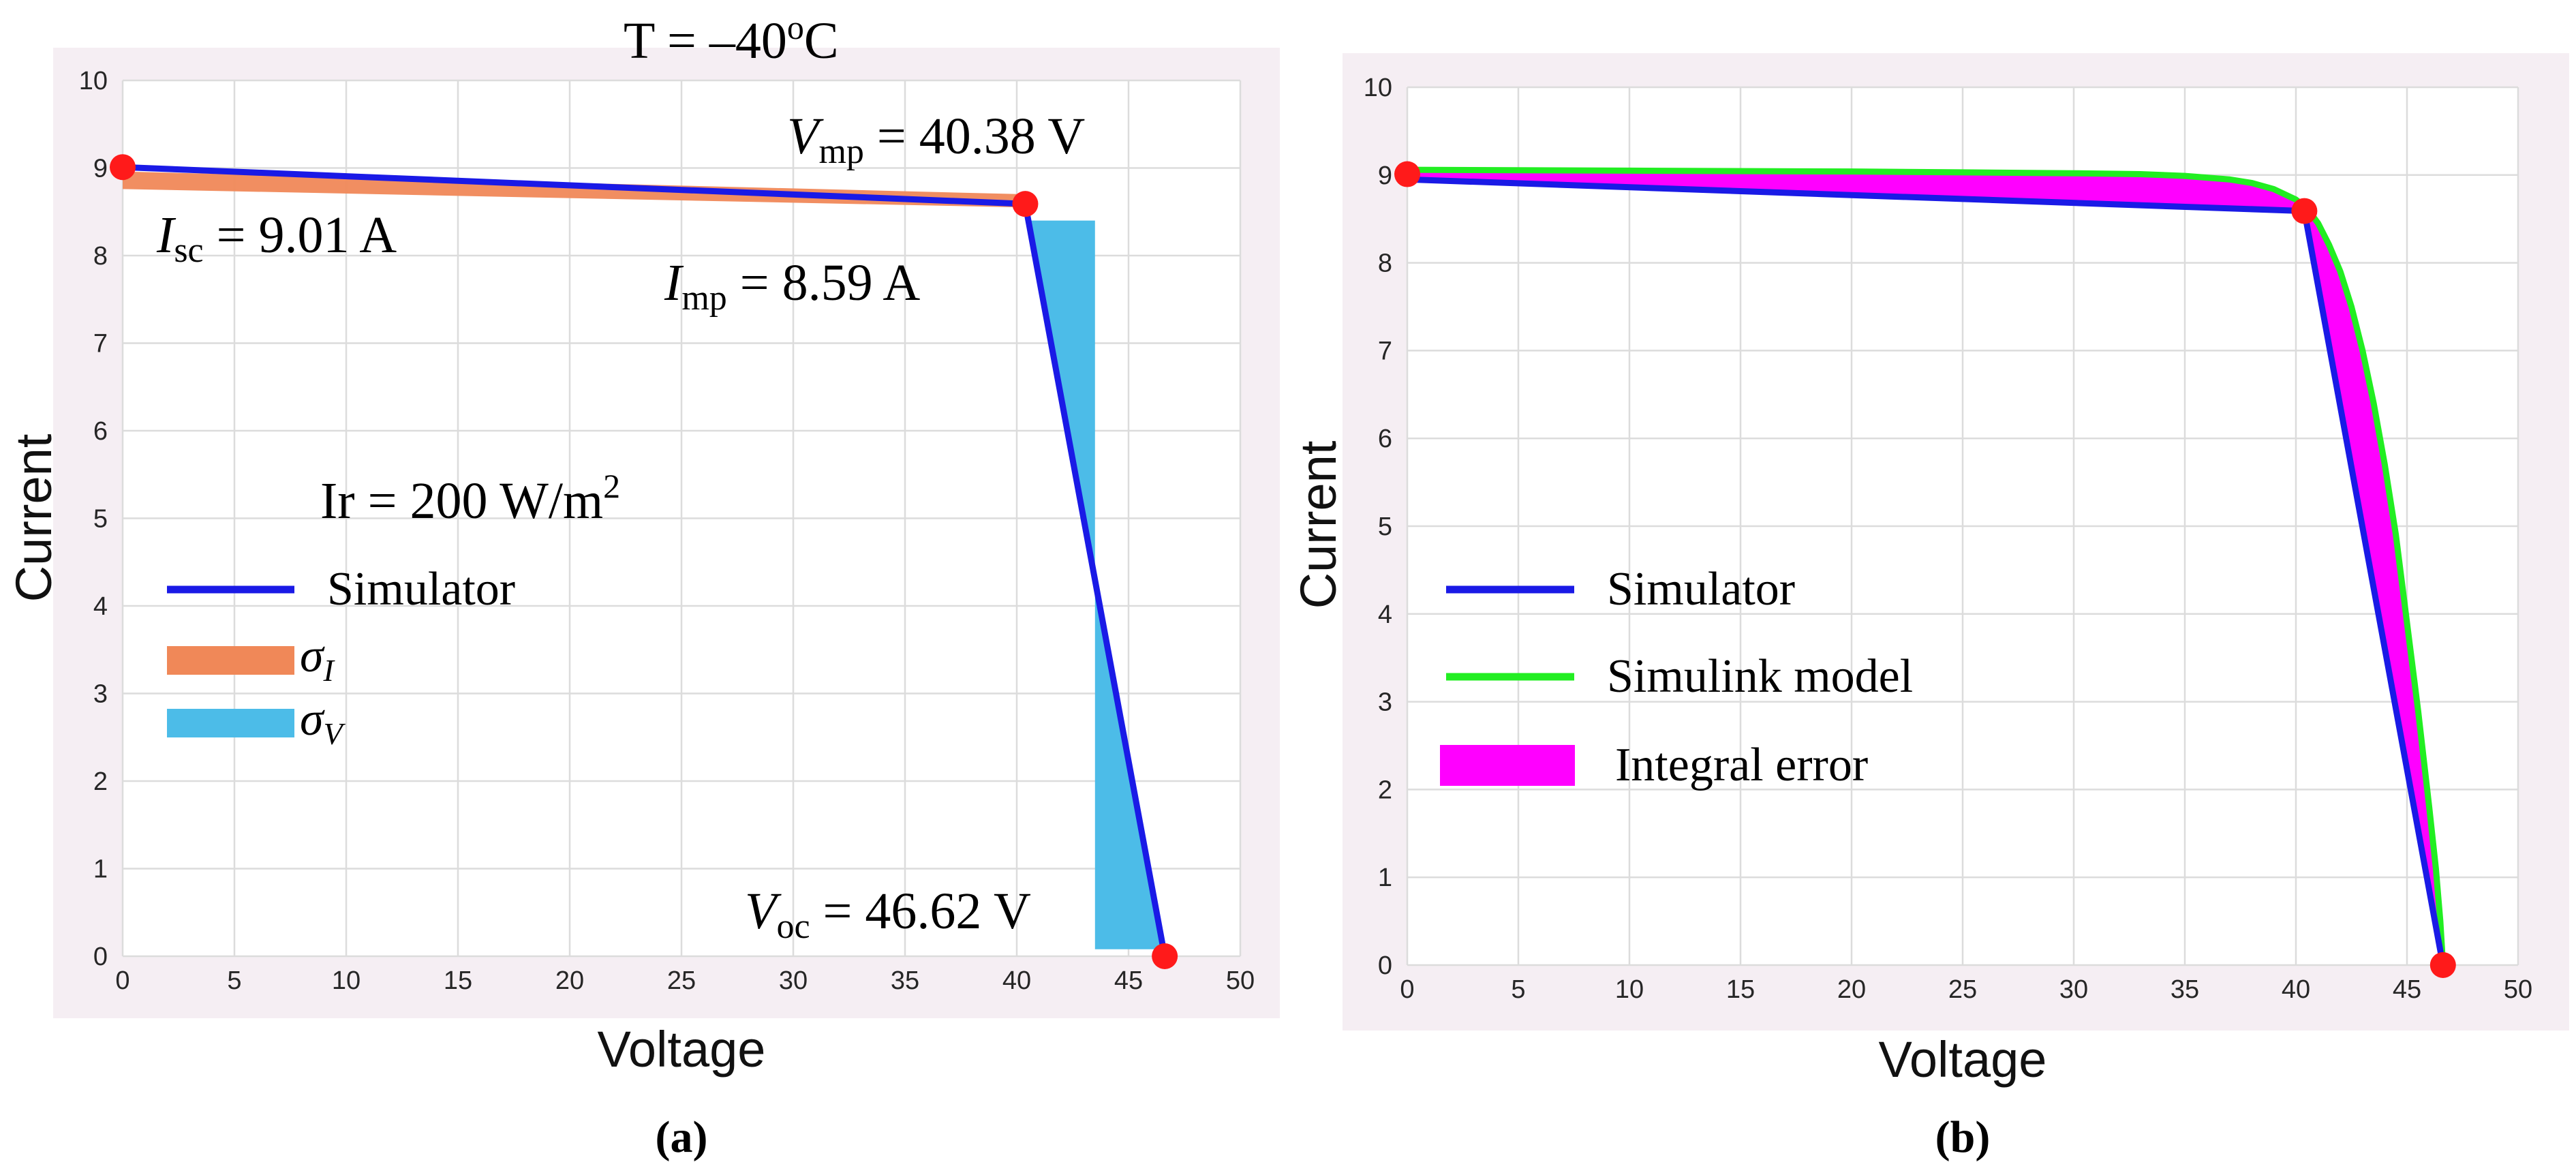 Image resolution: width=2576 pixels, height=1175 pixels. Describe the element at coordinates (1385, 703) in the screenshot. I see `b-ytick-label: 3` at that location.